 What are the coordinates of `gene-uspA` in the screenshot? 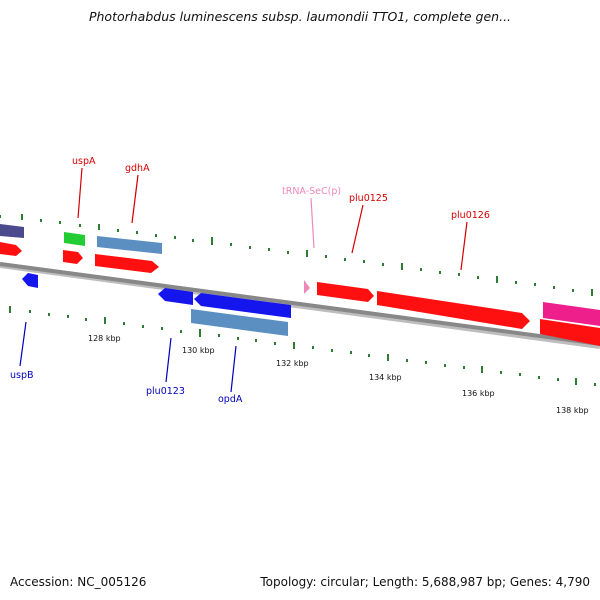 It's located at (74, 239).